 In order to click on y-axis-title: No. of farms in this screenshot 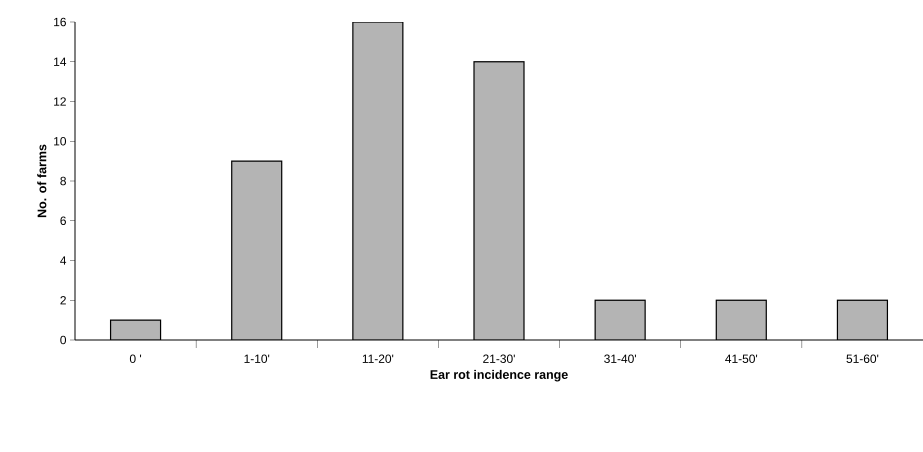, I will do `click(41, 181)`.